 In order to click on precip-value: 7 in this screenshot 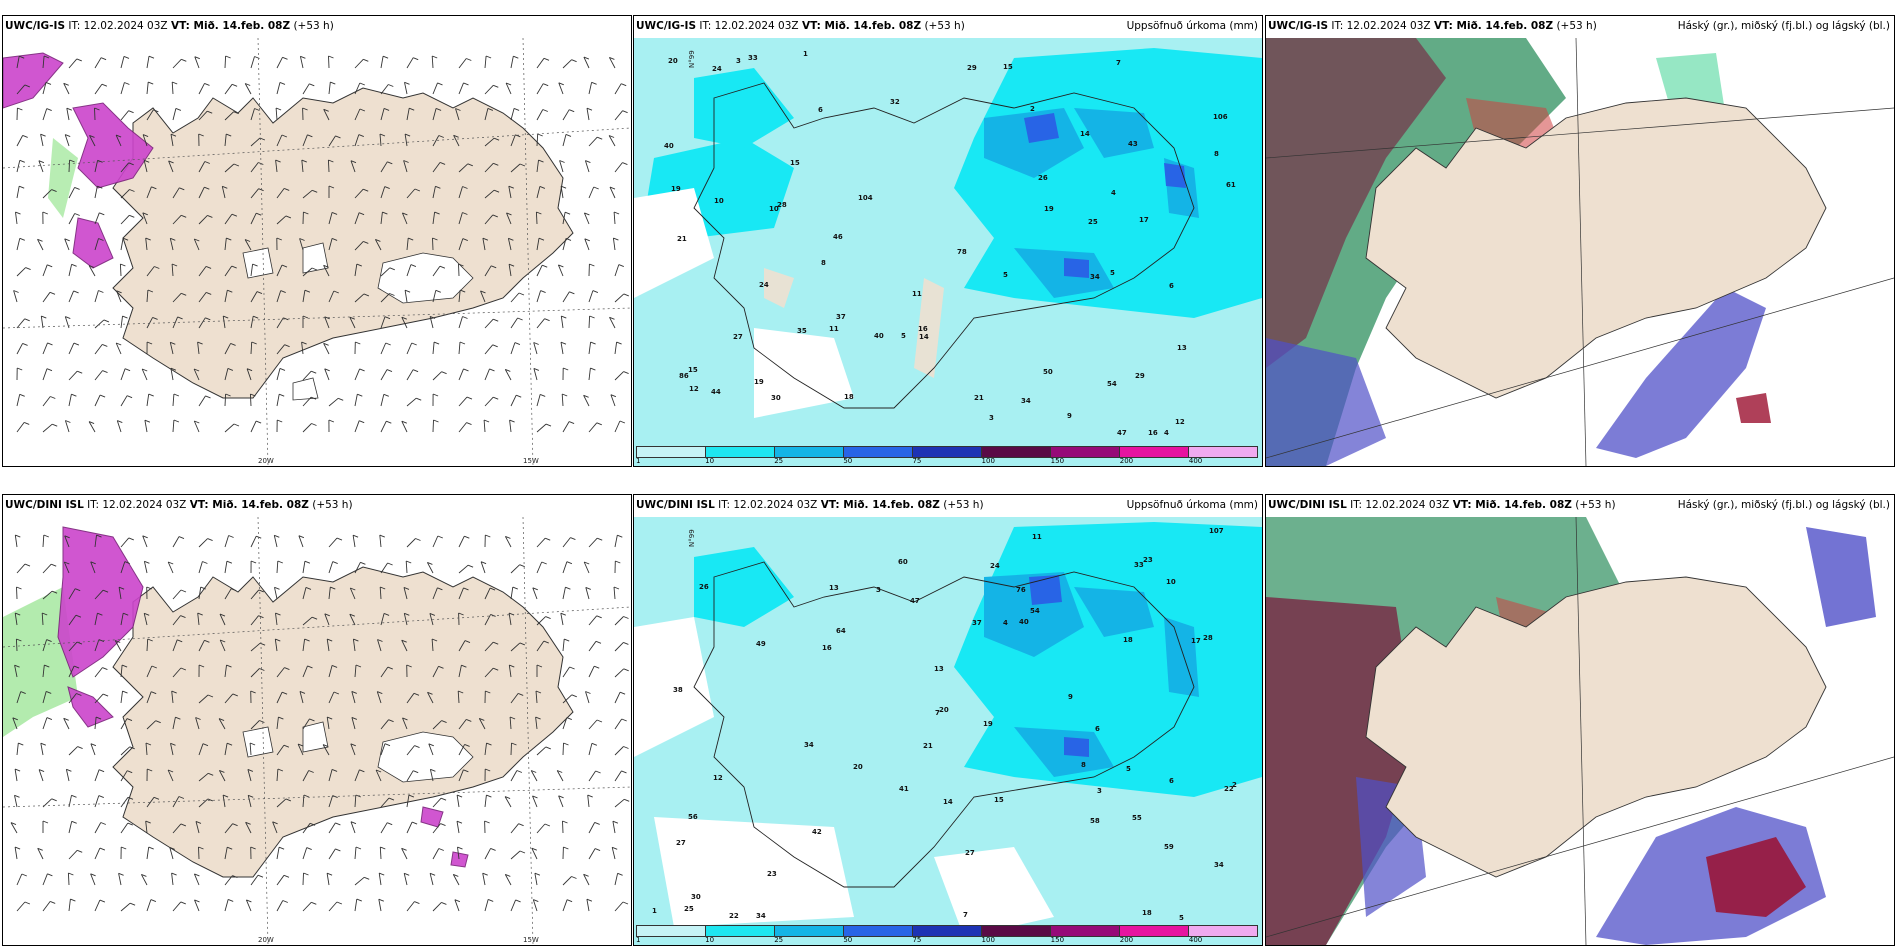, I will do `click(1118, 63)`.